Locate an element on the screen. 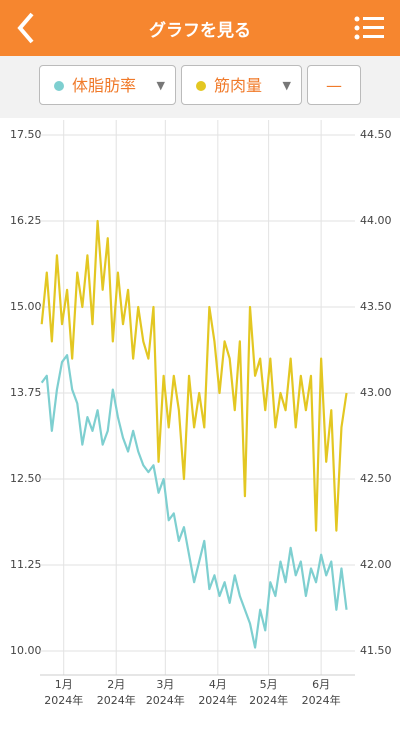 The width and height of the screenshot is (400, 748). menu-button is located at coordinates (370, 28).